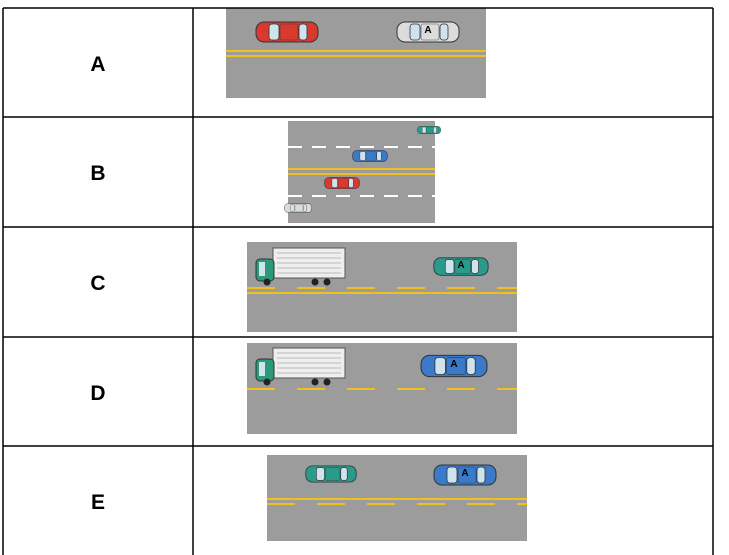  Describe the element at coordinates (97, 64) in the screenshot. I see `option-label: A` at that location.